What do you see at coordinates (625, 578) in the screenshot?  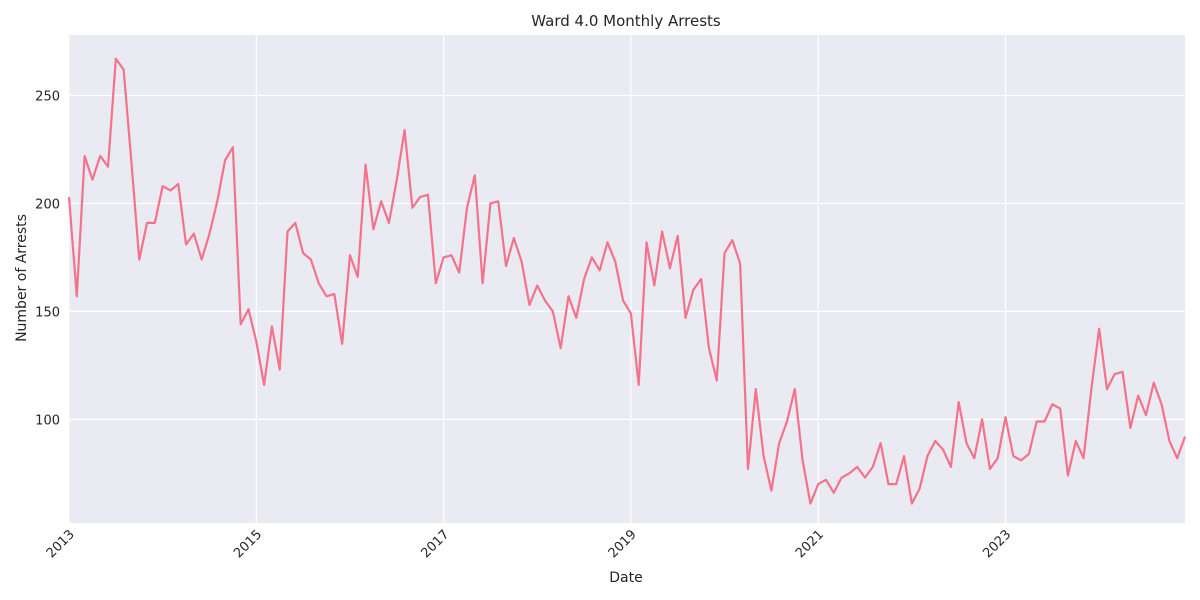 I see `x-axis-label: Date` at bounding box center [625, 578].